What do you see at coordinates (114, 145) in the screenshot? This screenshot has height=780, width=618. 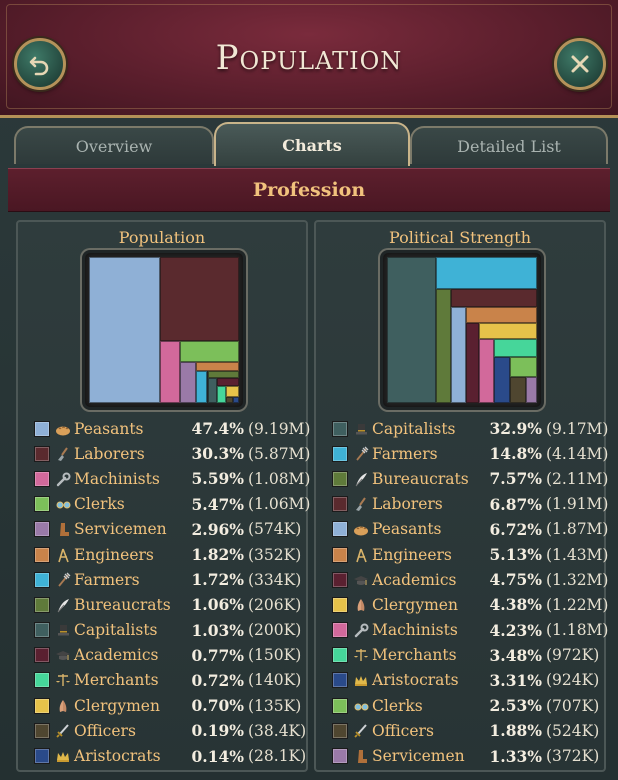 I see `tab-overview: Overview` at bounding box center [114, 145].